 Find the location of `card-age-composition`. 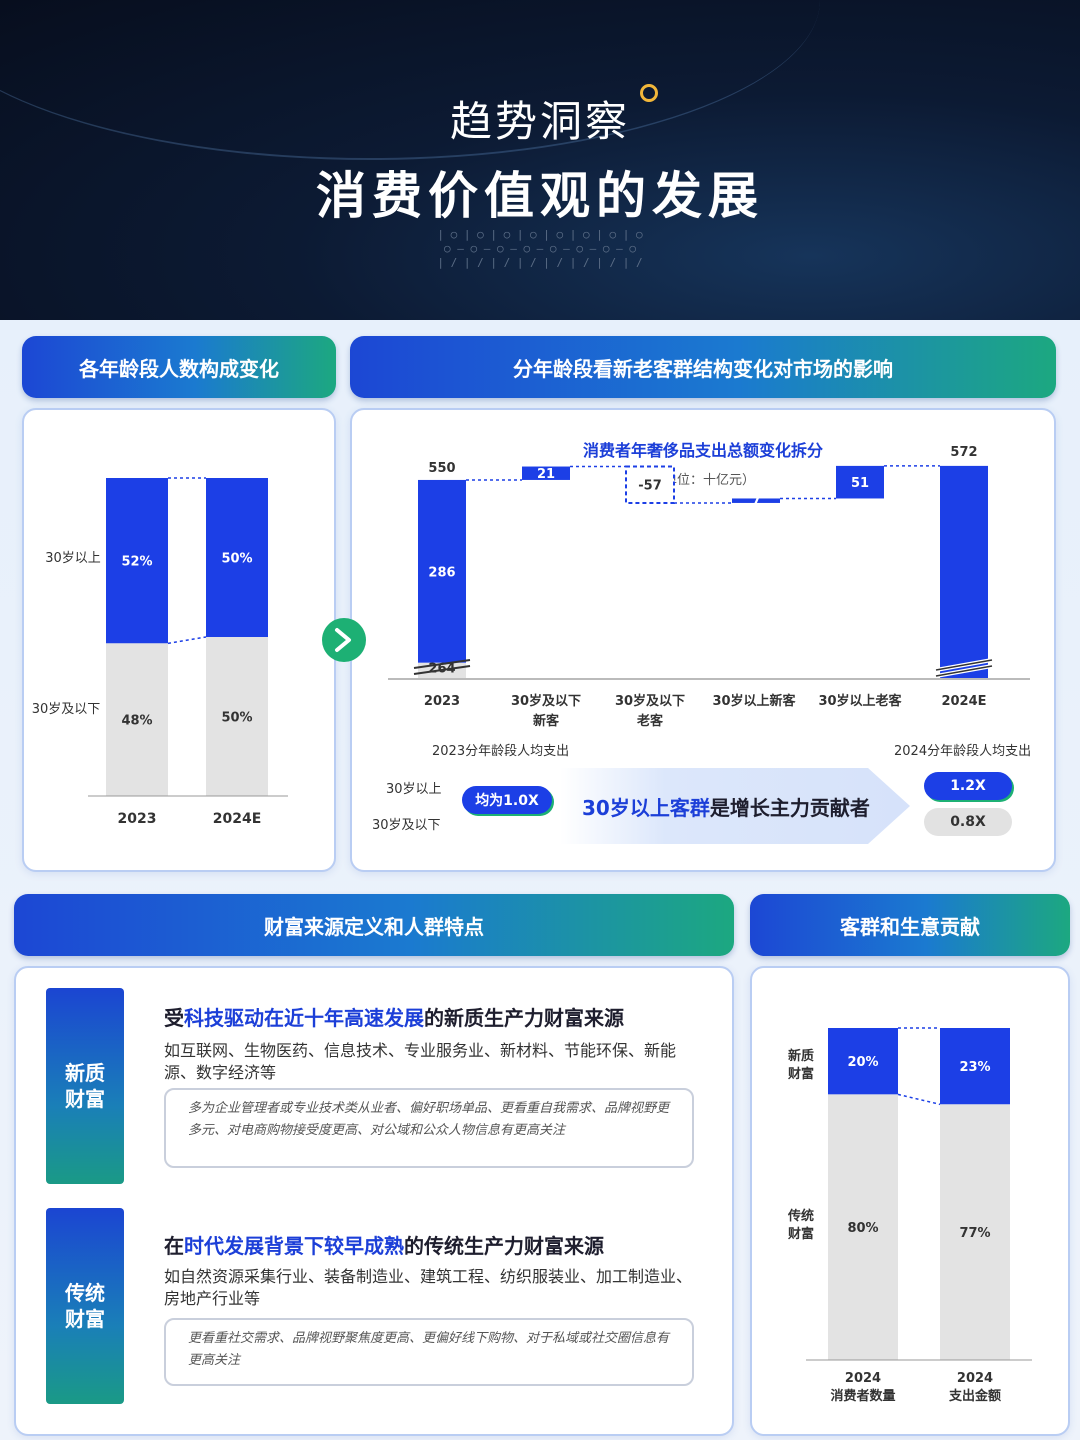

card-age-composition is located at coordinates (179, 640).